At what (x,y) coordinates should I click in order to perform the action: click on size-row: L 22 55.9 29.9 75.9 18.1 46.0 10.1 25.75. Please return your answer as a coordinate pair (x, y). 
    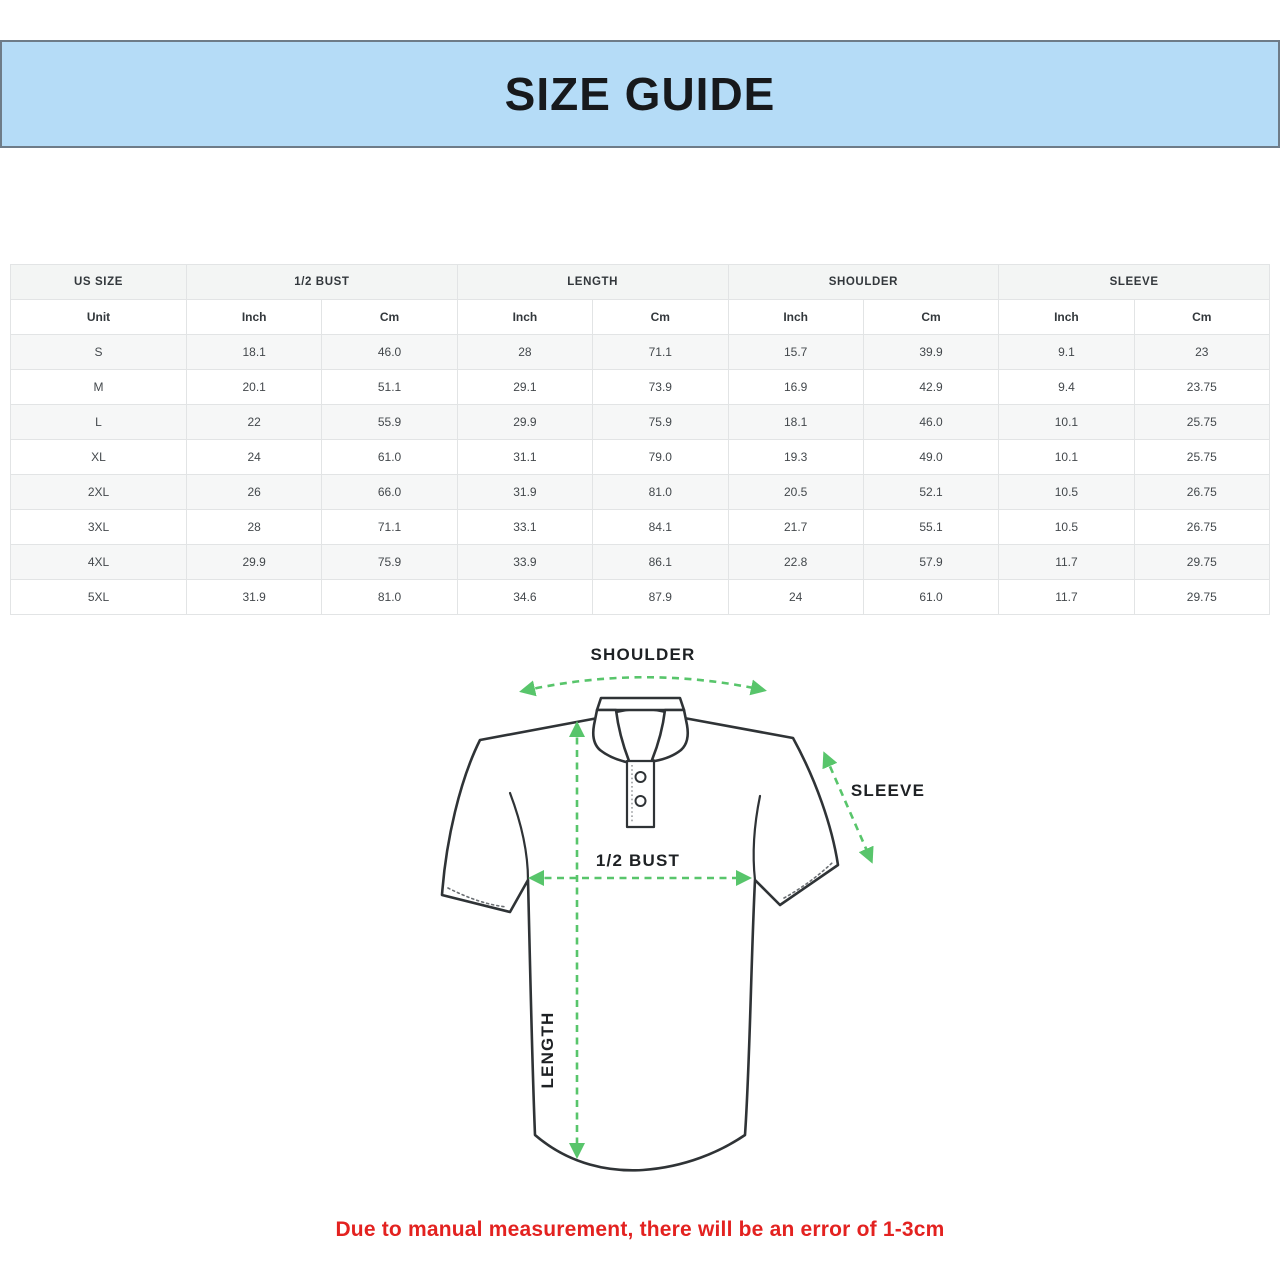
    Looking at the image, I should click on (640, 422).